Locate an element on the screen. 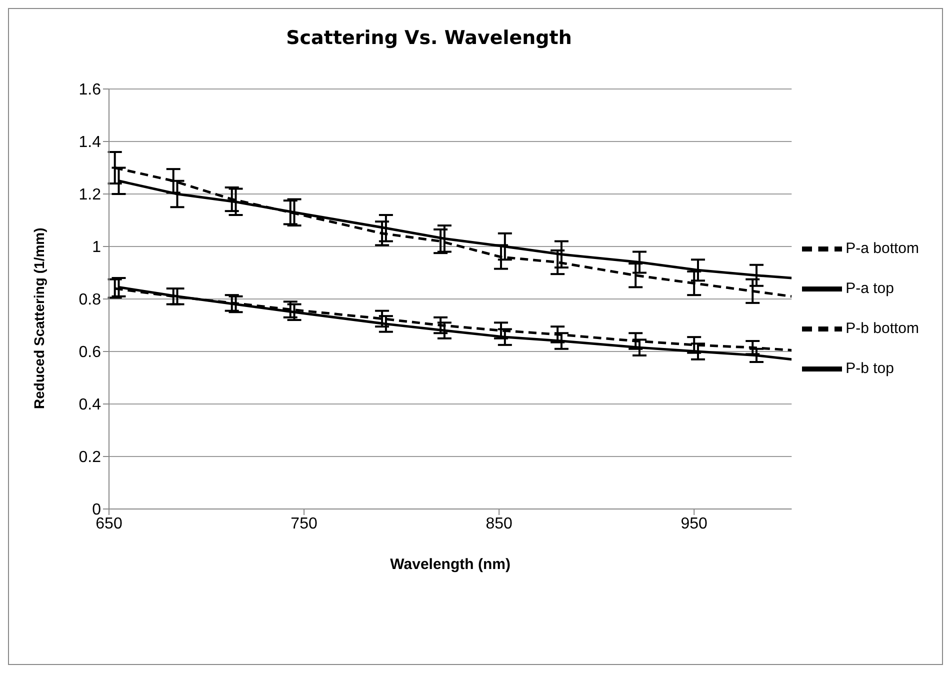  y-tick-label: 0.8 is located at coordinates (90, 300).